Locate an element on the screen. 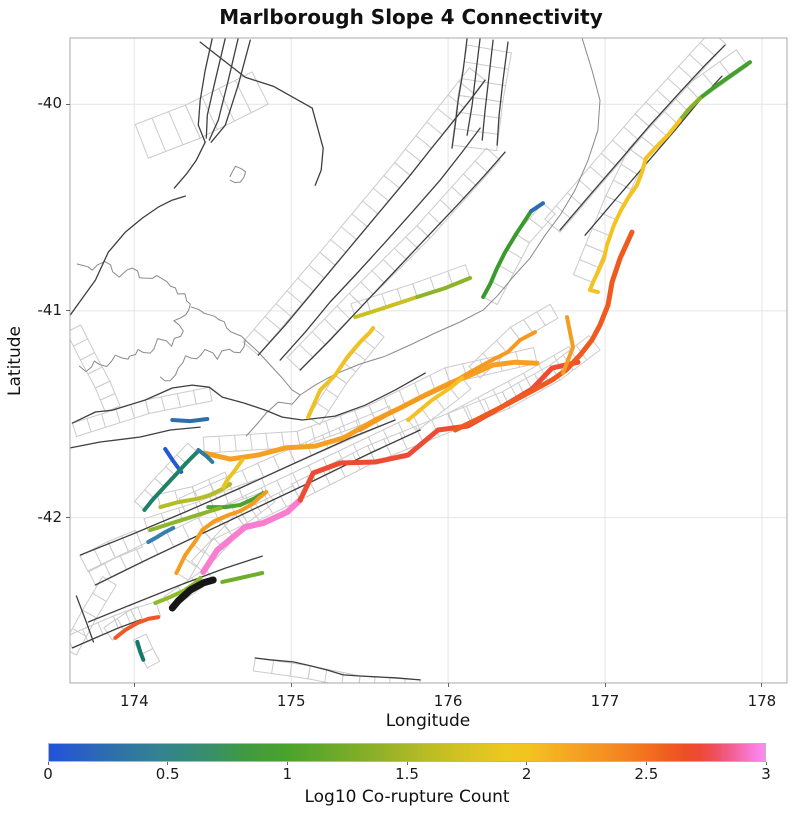  rupture-yellowgreen is located at coordinates (444, 287).